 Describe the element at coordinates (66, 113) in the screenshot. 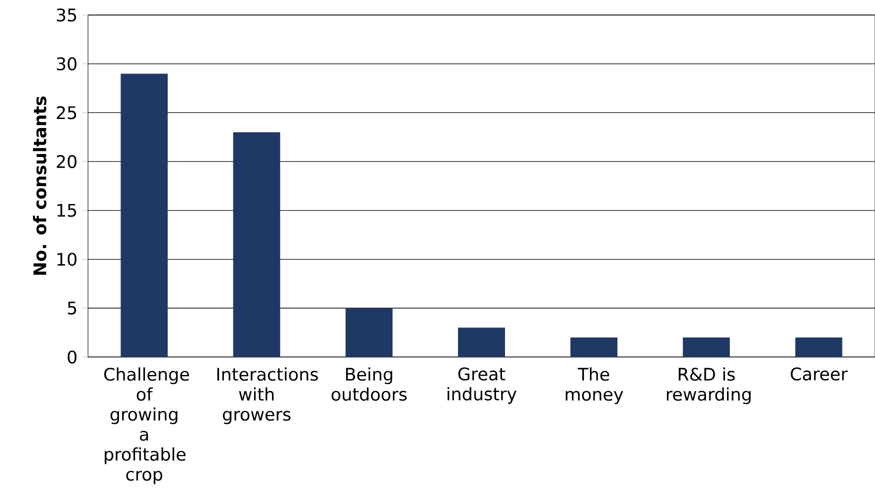

I see `y-tick-label: 25` at that location.